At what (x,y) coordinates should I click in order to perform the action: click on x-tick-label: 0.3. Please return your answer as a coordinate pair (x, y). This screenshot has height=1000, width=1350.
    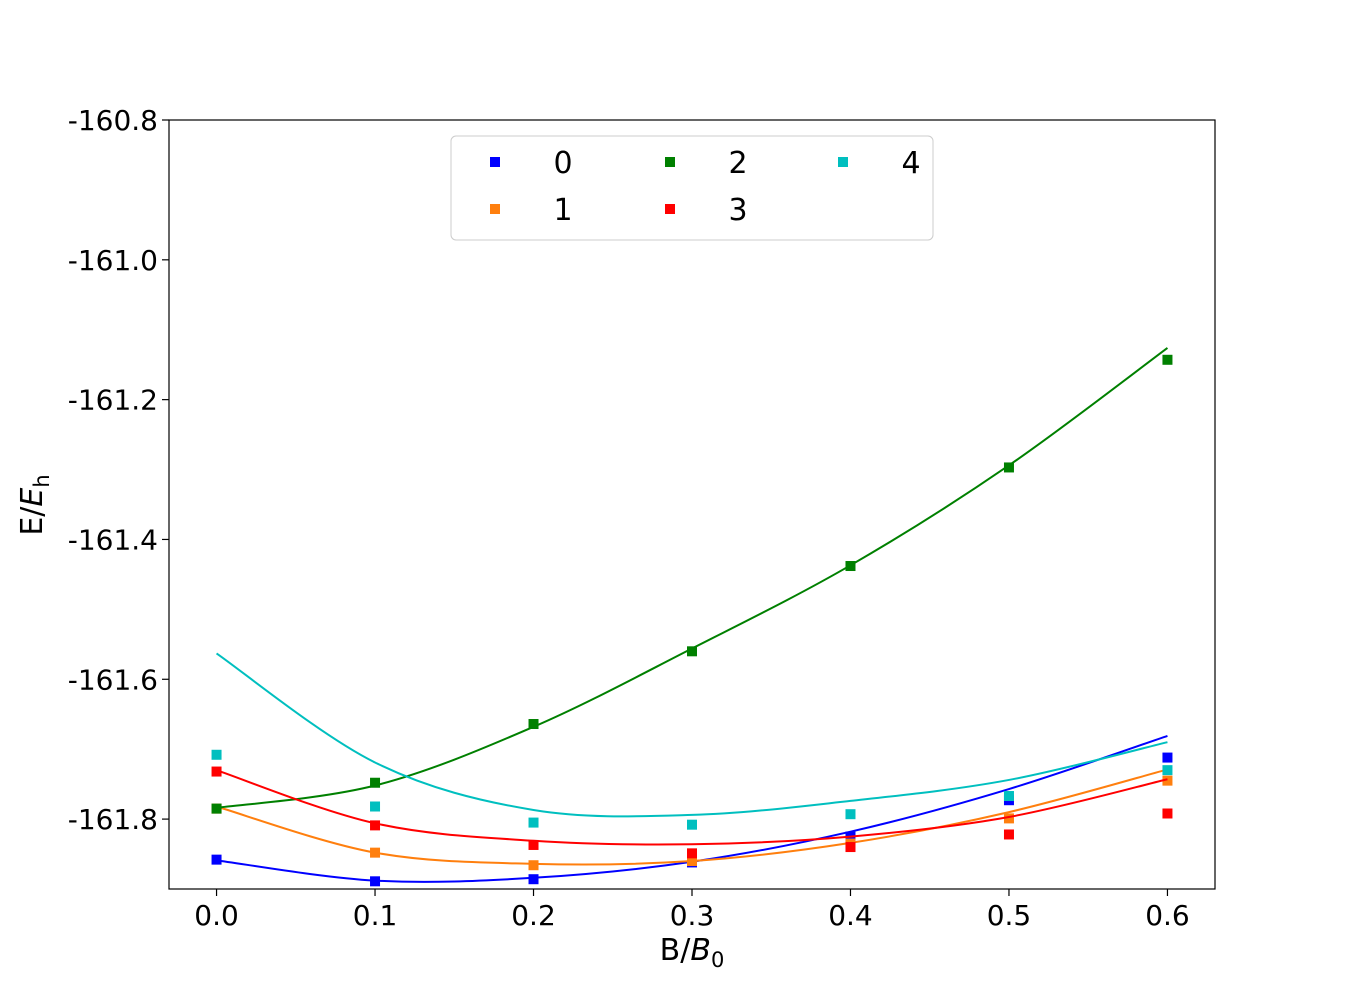
    Looking at the image, I should click on (692, 915).